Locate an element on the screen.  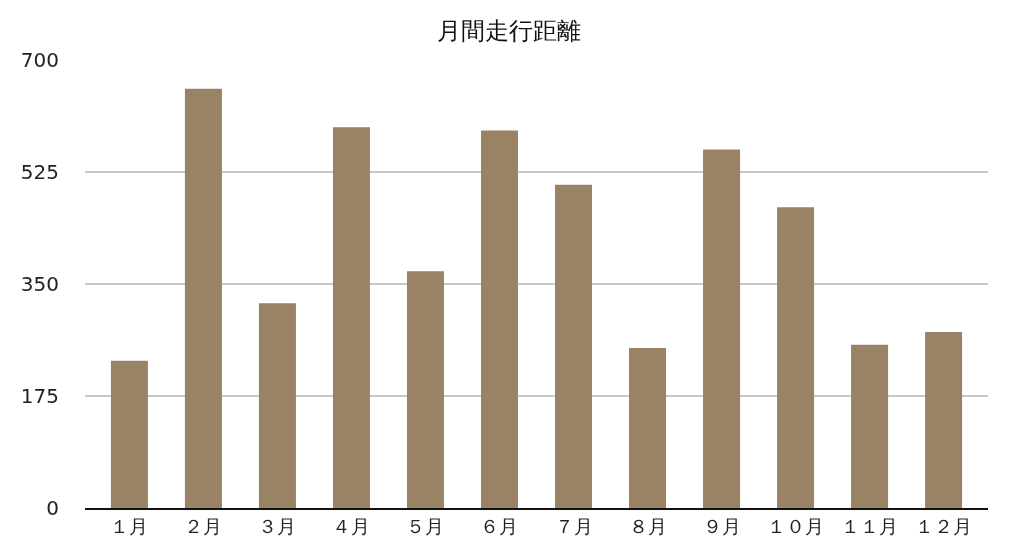
x-tick-label: １２月 is located at coordinates (944, 525).